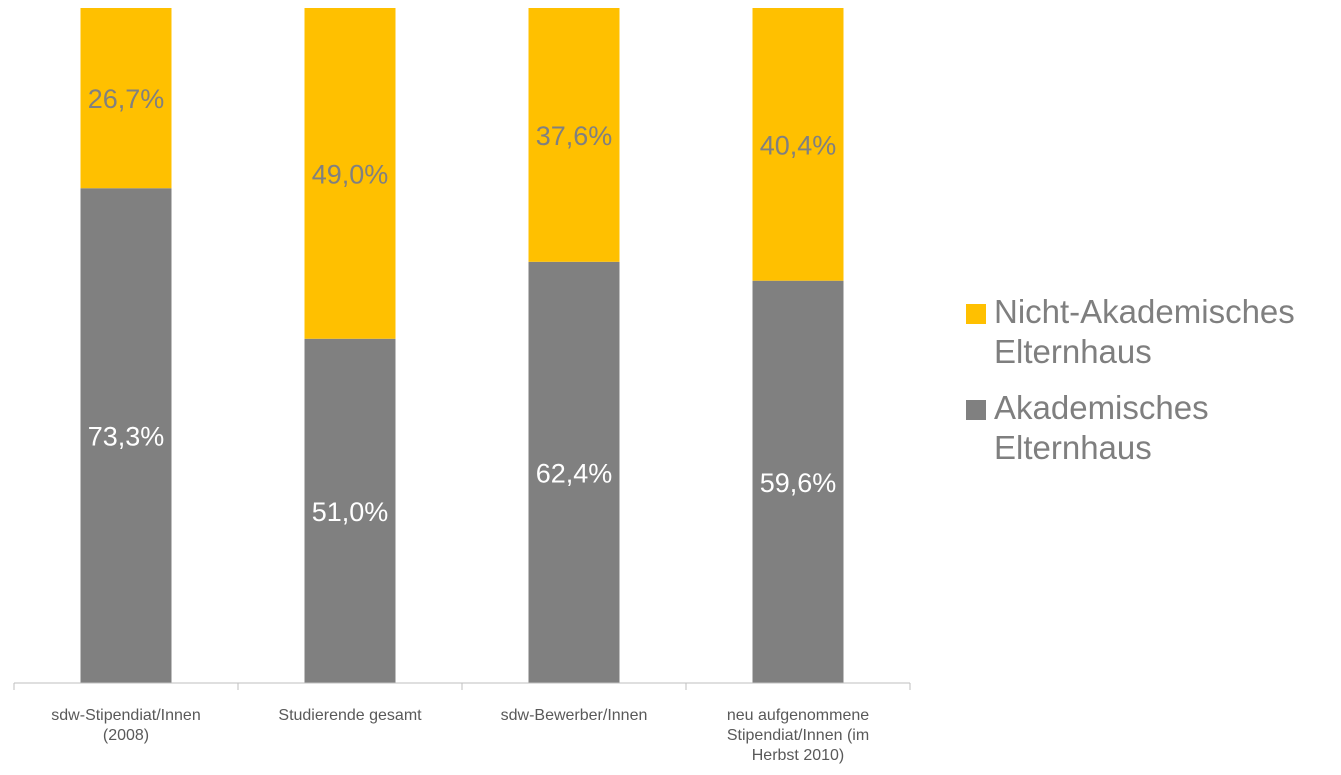 This screenshot has height=775, width=1341. I want to click on data-label-nicht-akademisch-1: 26,7%, so click(126, 99).